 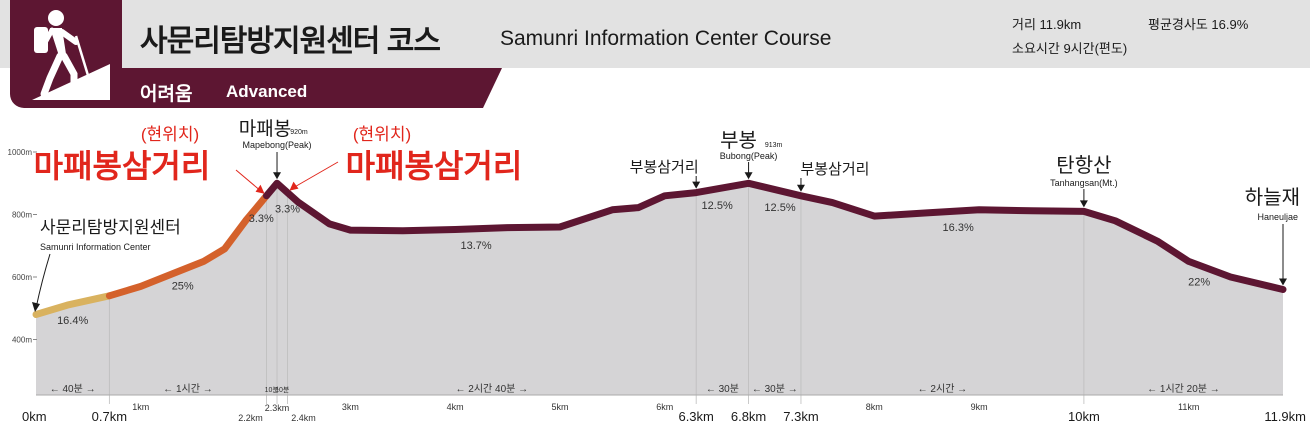 I want to click on y-tick-label: 1000m, so click(x=20, y=152).